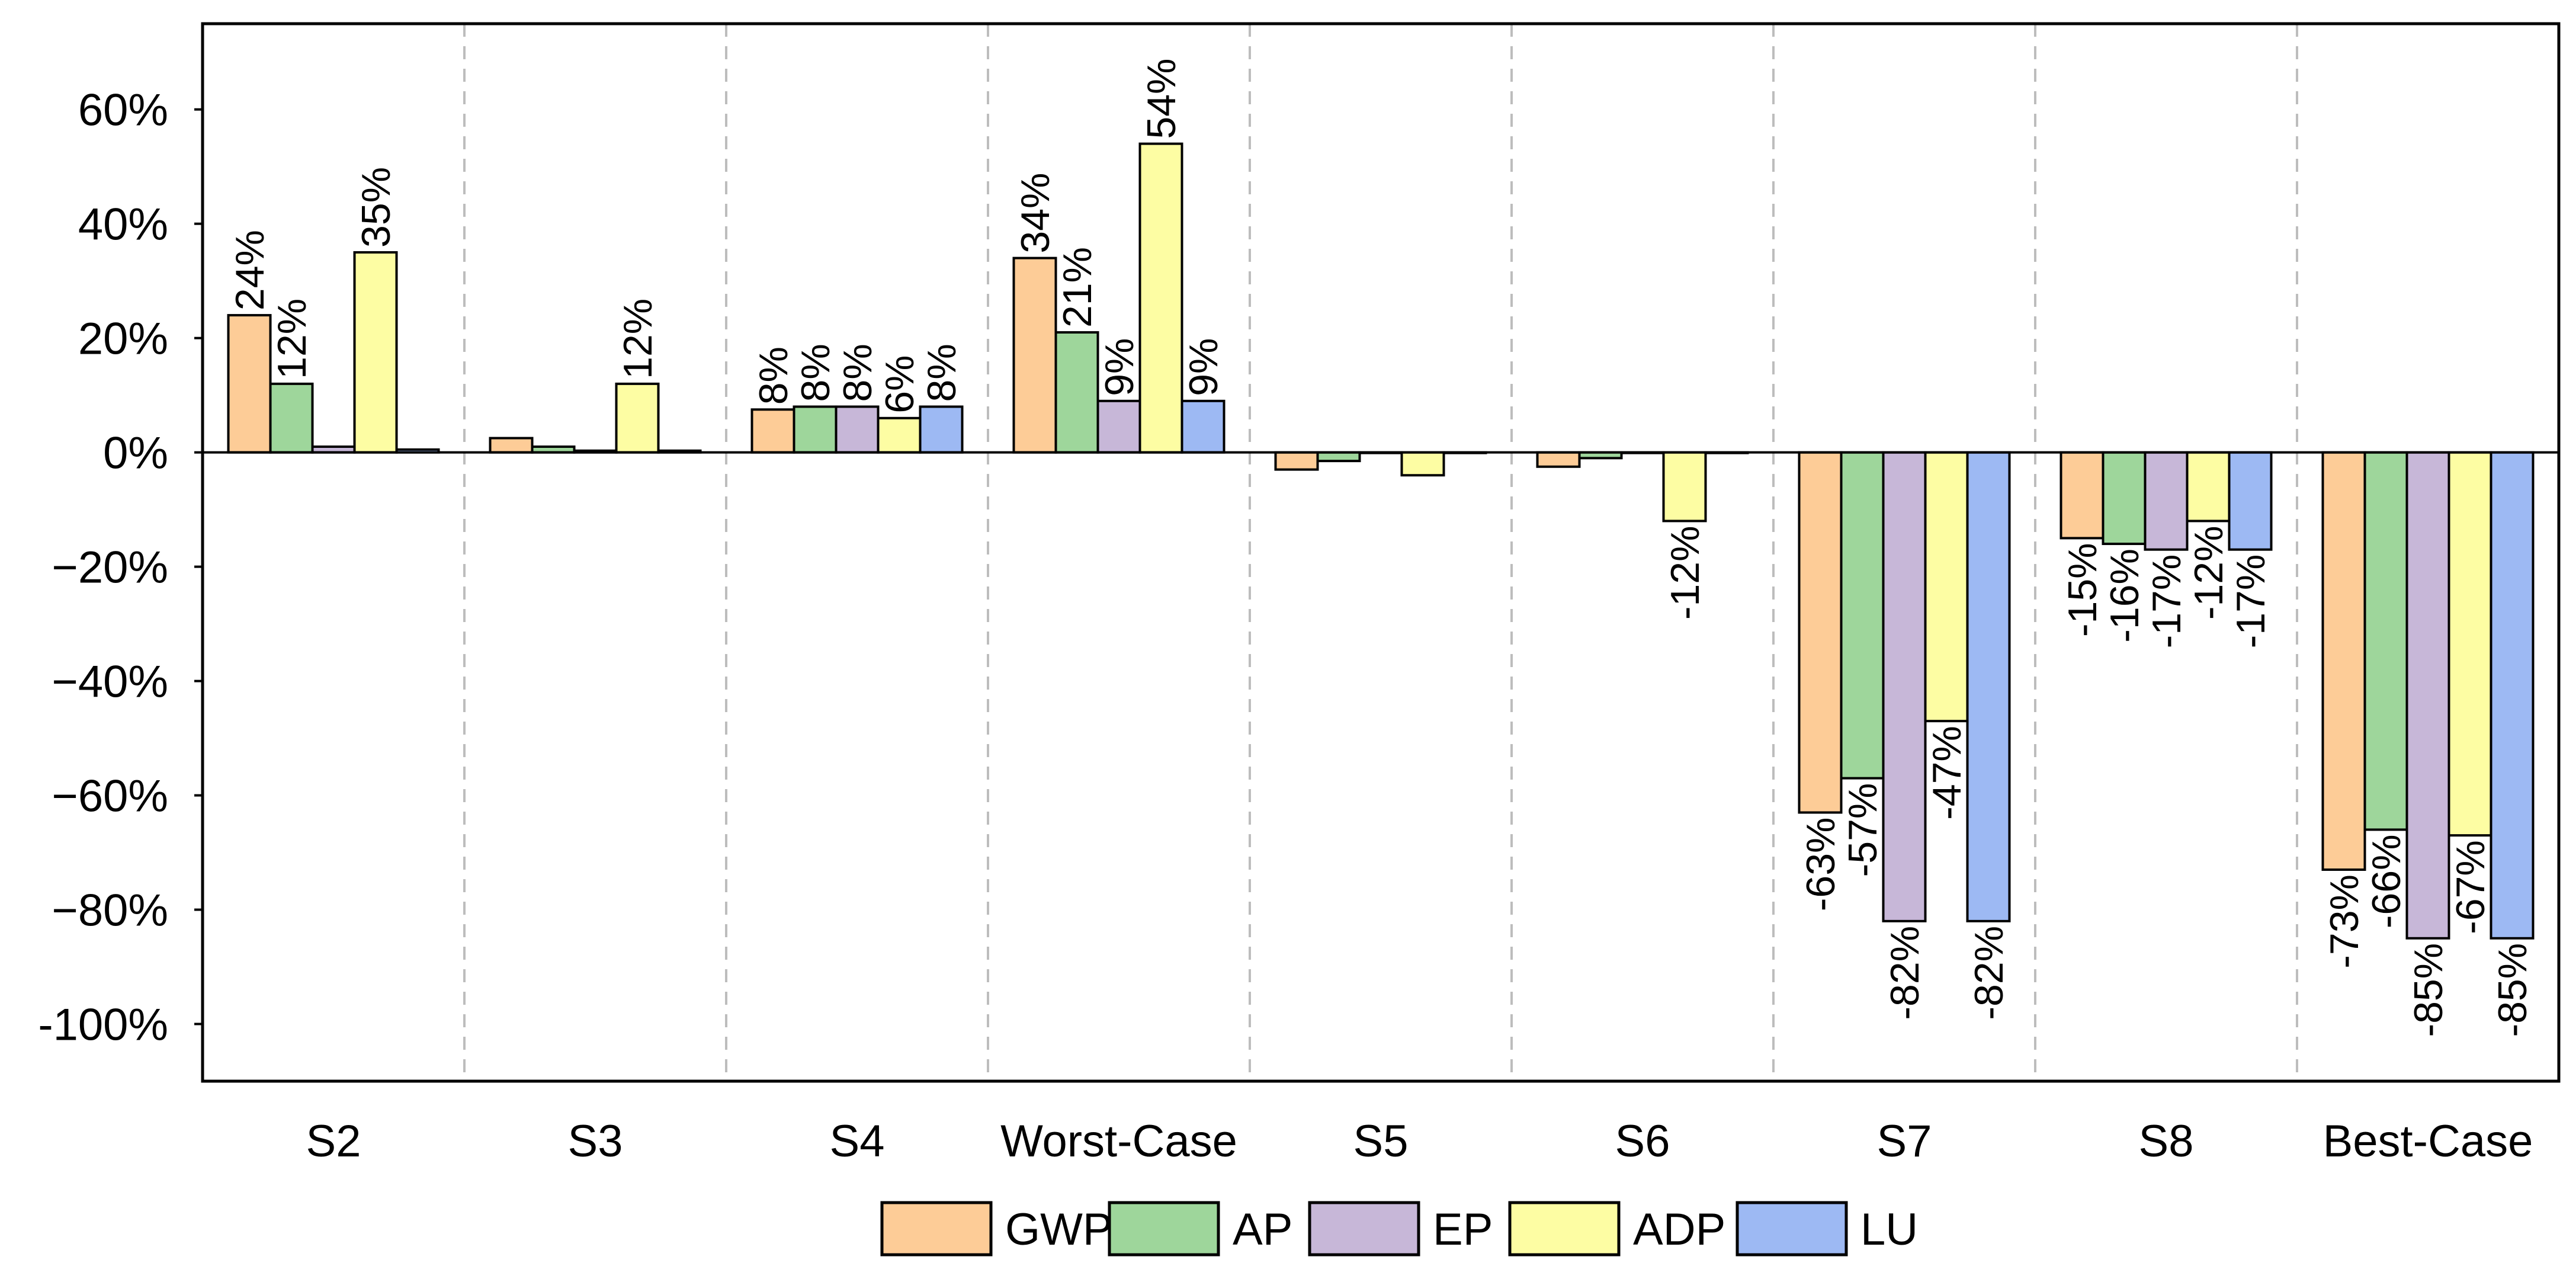 This screenshot has width=2576, height=1282. Describe the element at coordinates (2166, 501) in the screenshot. I see `bar-ep-s8` at that location.